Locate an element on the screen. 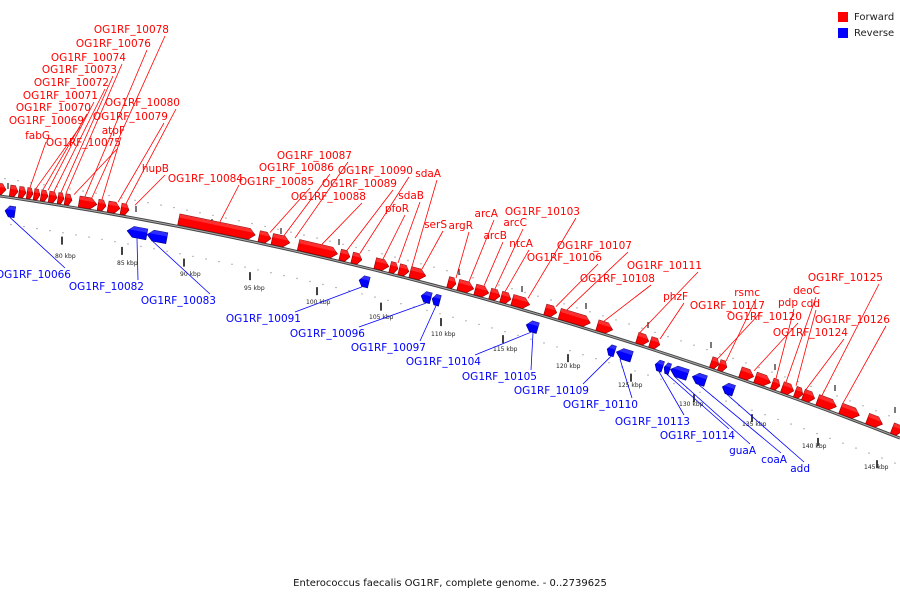 Image resolution: width=900 pixels, height=600 pixels. legend: Forward Reverse is located at coordinates (866, 25).